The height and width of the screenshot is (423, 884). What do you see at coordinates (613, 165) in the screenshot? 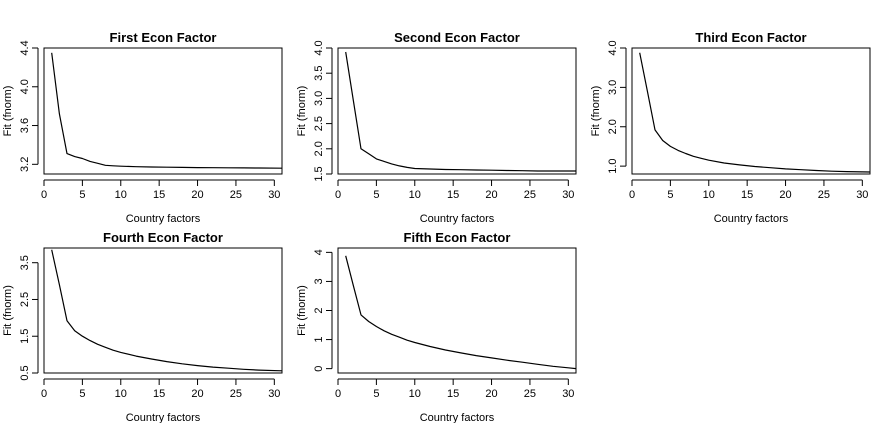
I see `y-tick-label: 1.0` at bounding box center [613, 165].